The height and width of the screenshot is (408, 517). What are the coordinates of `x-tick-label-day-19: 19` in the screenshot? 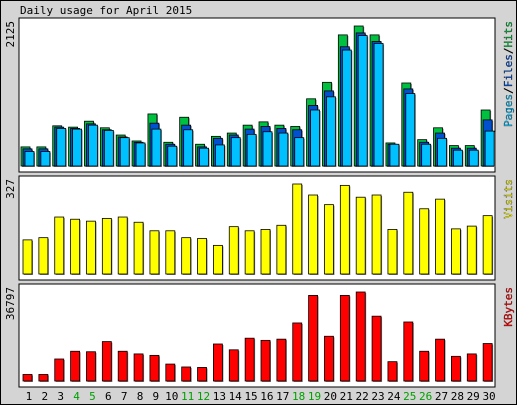 It's located at (314, 396).